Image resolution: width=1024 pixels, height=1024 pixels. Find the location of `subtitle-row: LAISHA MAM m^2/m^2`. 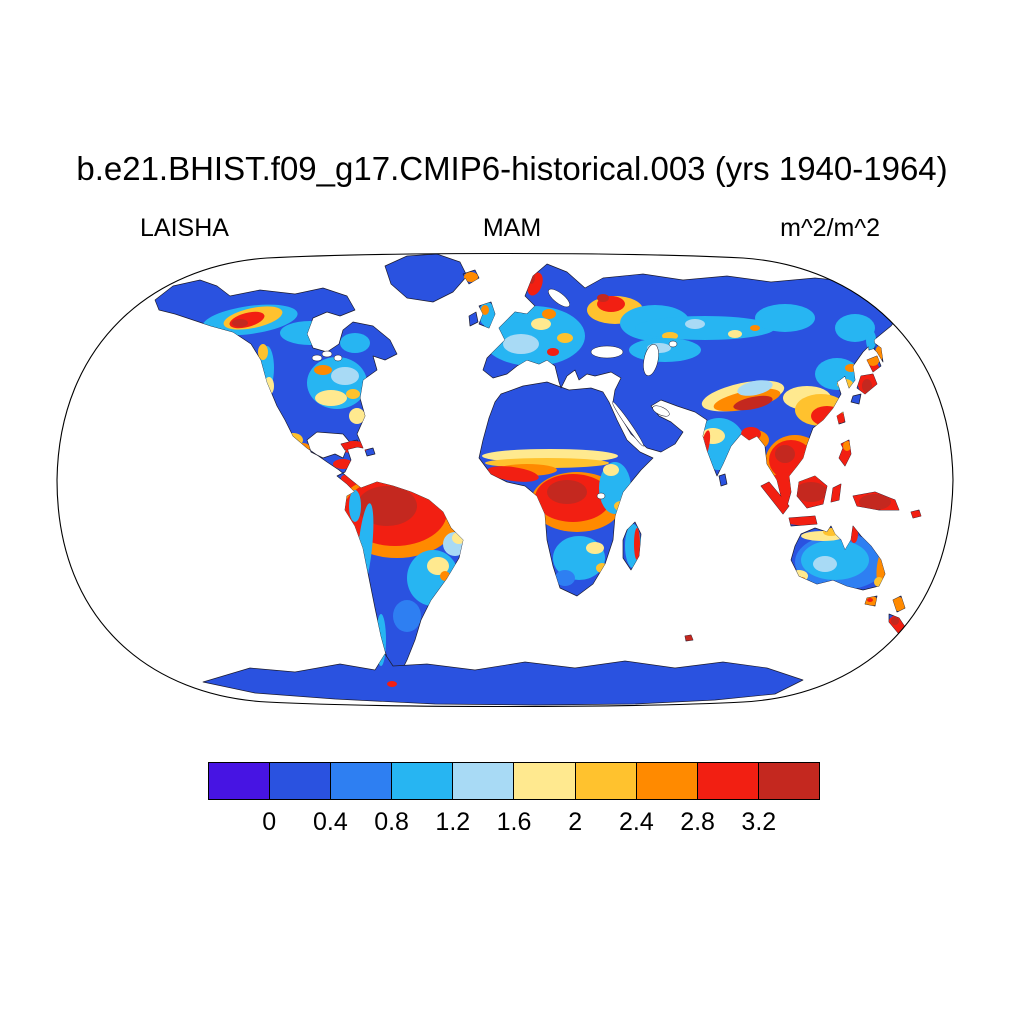

subtitle-row: LAISHA MAM m^2/m^2 is located at coordinates (512, 230).